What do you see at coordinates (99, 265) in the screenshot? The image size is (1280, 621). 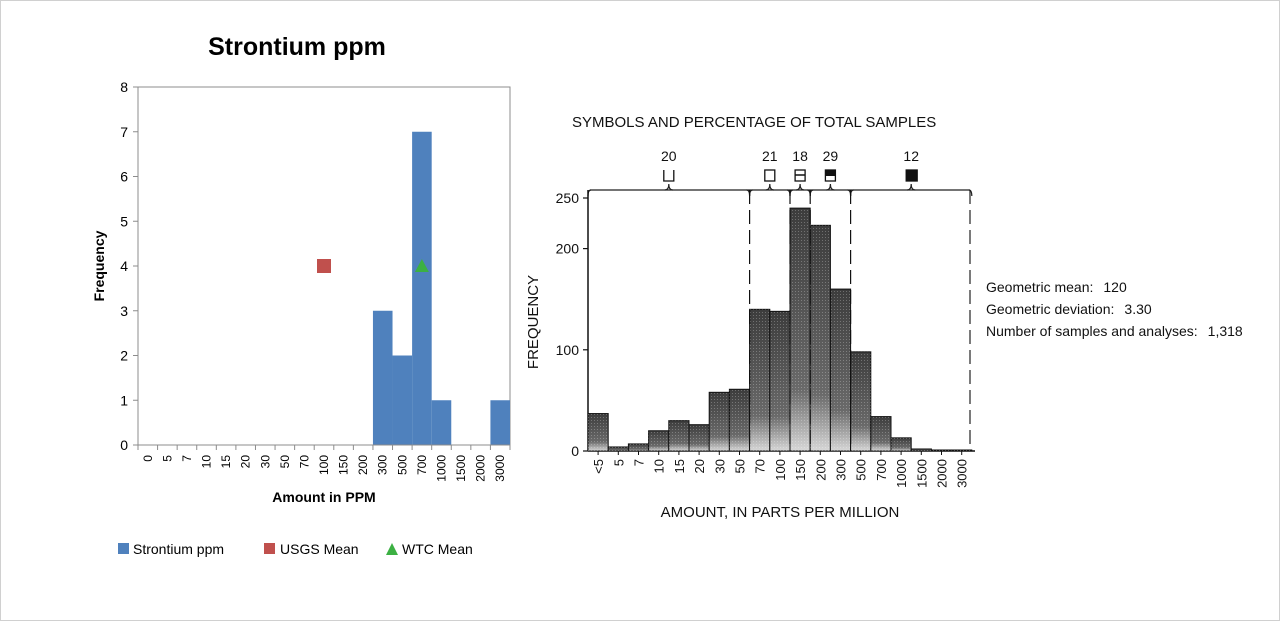 I see `y-axis-label: Frequency` at bounding box center [99, 265].